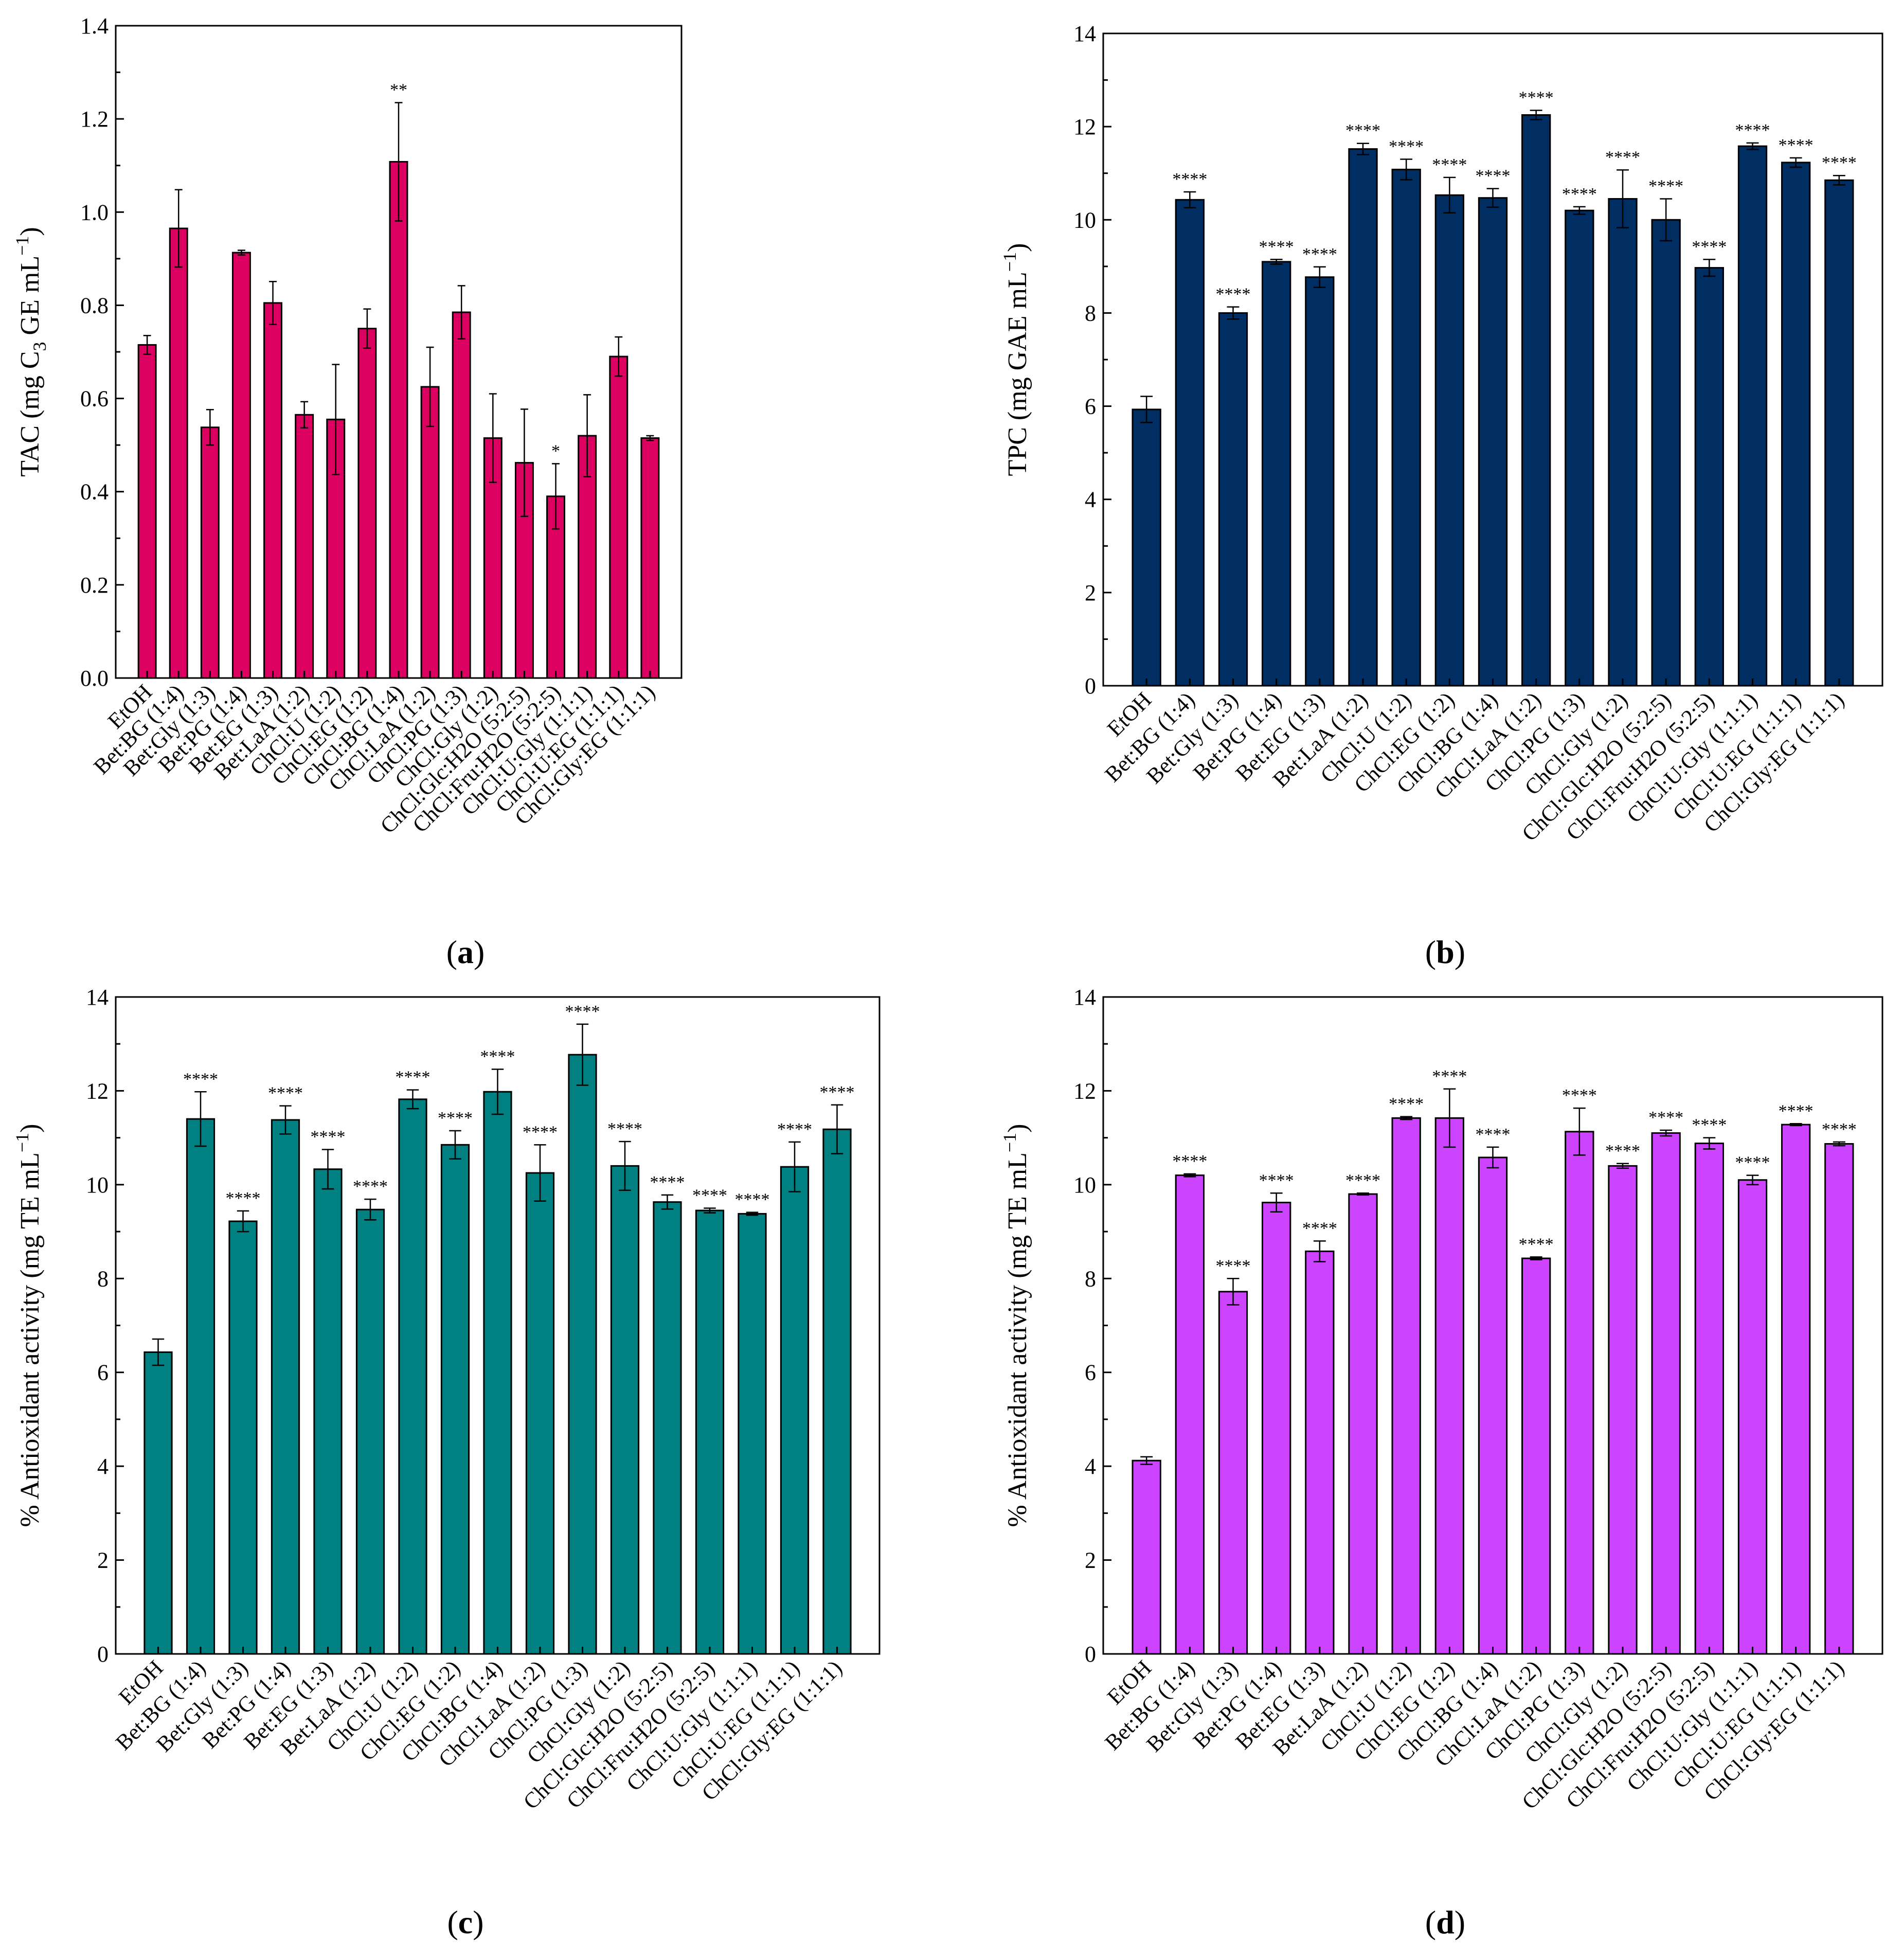 The width and height of the screenshot is (1903, 1960). What do you see at coordinates (103, 1655) in the screenshot?
I see `y-tick-label: 0` at bounding box center [103, 1655].